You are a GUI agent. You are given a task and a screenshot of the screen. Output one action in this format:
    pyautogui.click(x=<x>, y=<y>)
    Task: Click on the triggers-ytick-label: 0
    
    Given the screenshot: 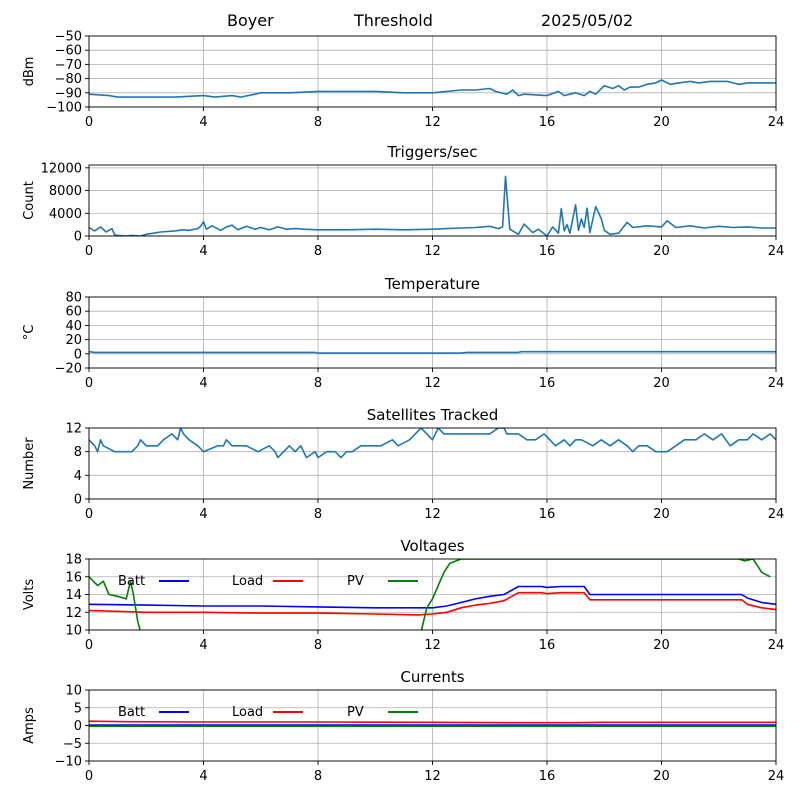 What is the action you would take?
    pyautogui.click(x=78, y=237)
    